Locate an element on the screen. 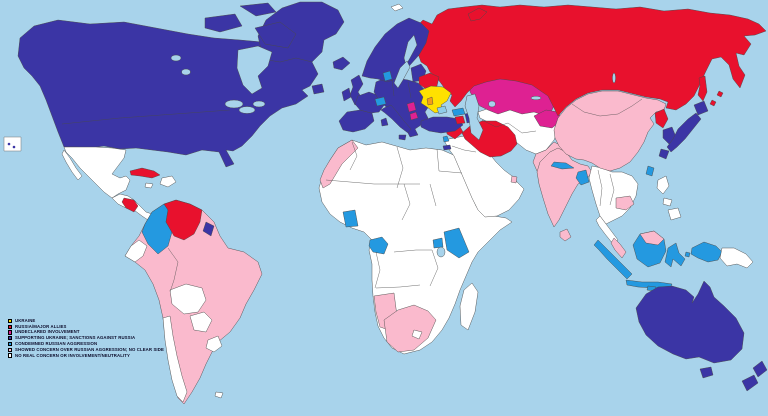 Image resolution: width=768 pixels, height=416 pixels. island-hispaniola is located at coordinates (168, 181).